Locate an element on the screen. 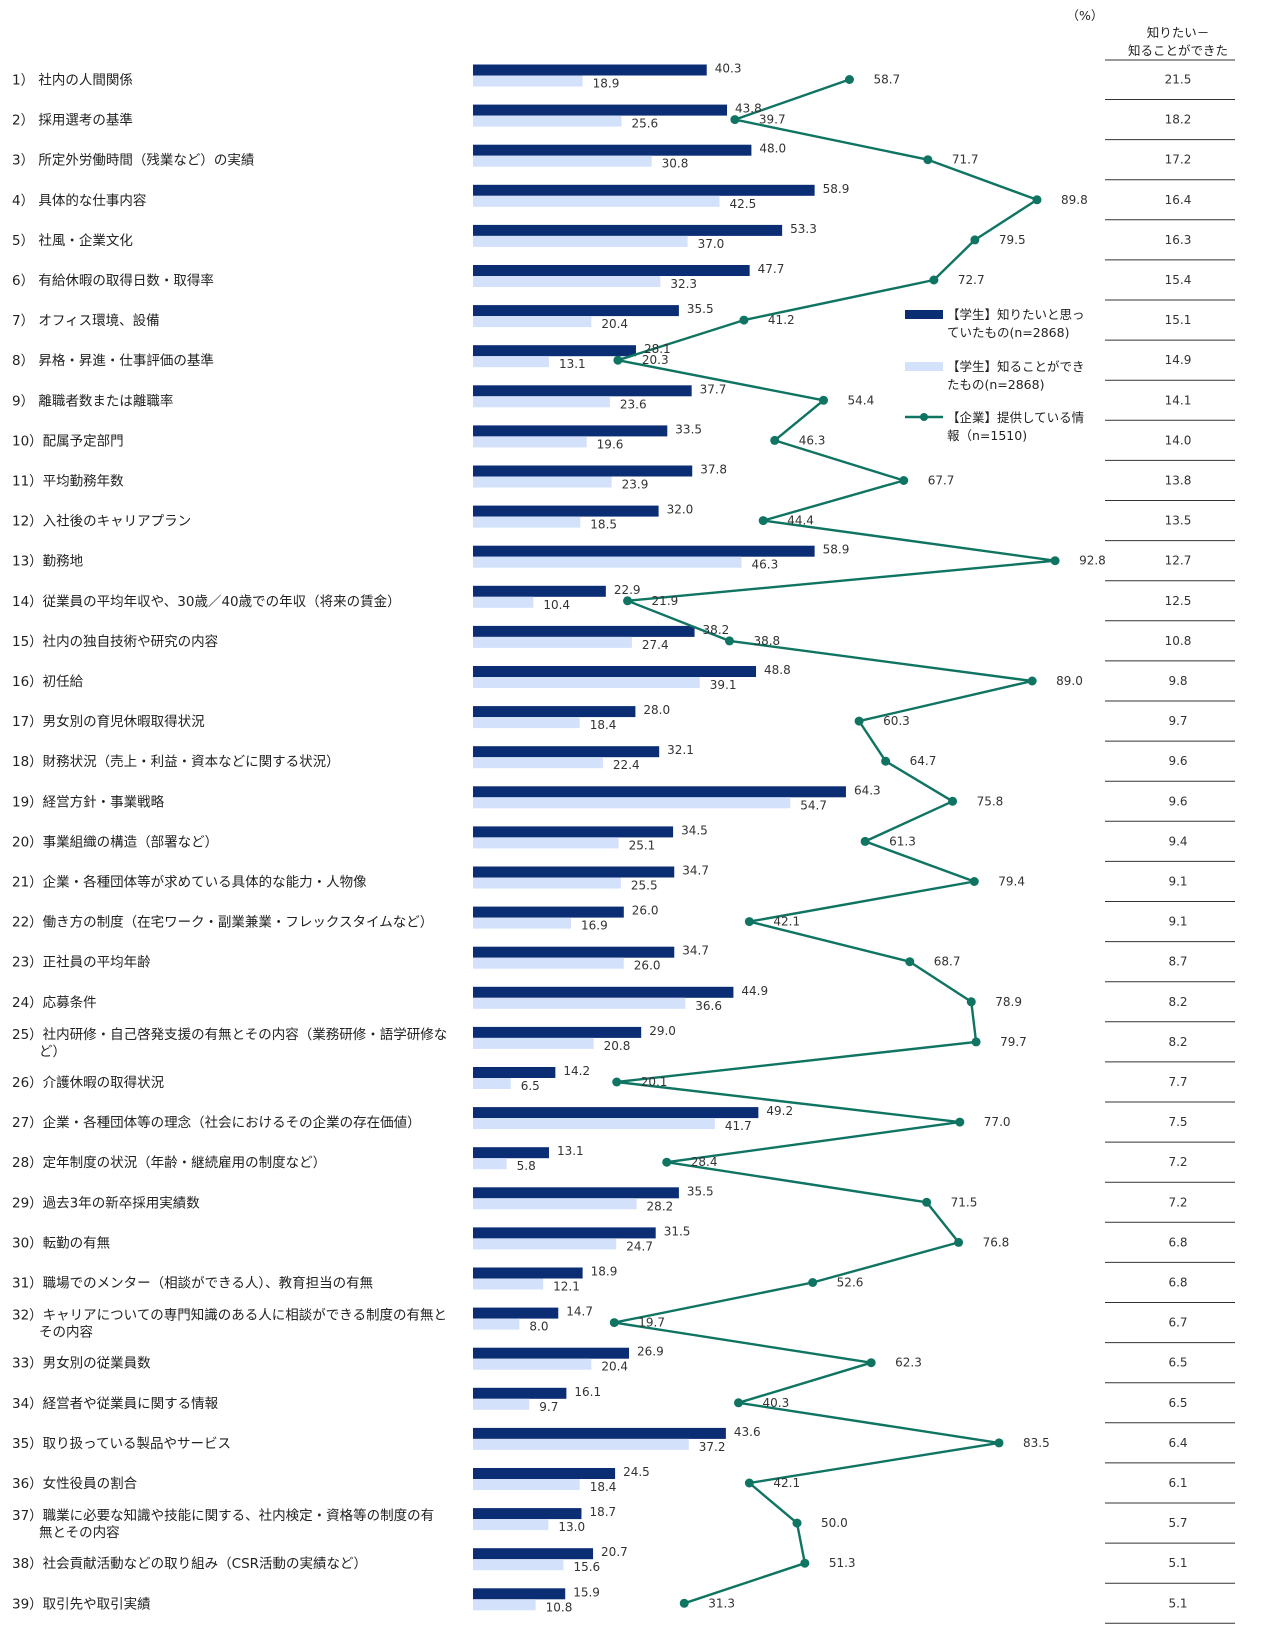 The image size is (1263, 1628). value-label-want: 32.1 is located at coordinates (680, 750).